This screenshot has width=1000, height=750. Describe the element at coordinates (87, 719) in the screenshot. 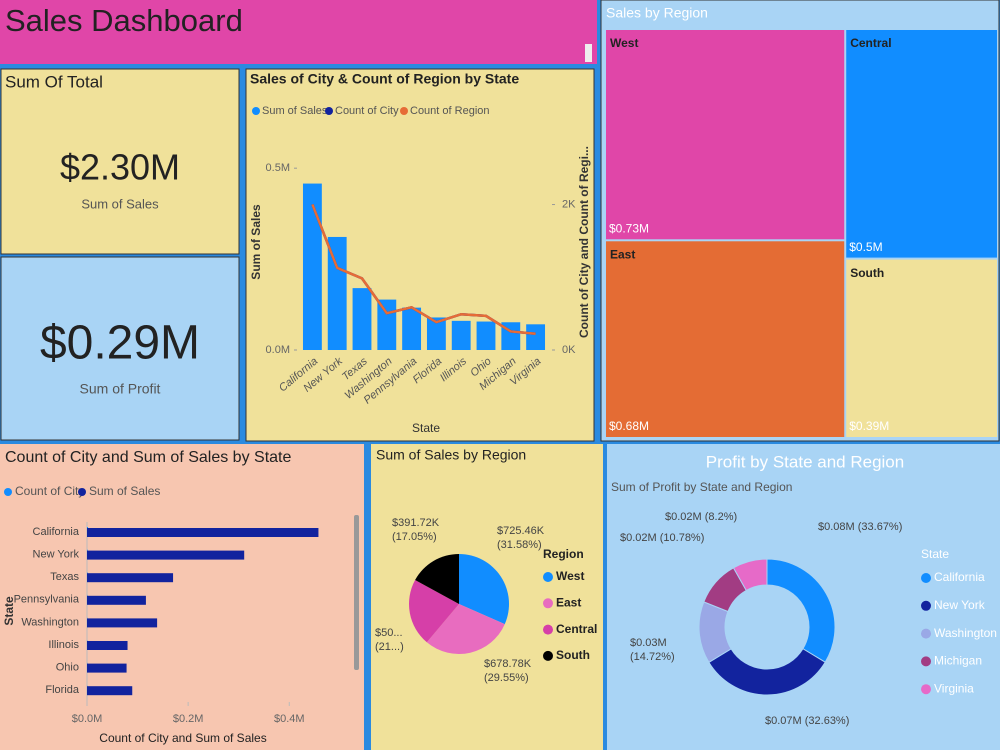

I see `x-tick-label: $0.0M` at that location.